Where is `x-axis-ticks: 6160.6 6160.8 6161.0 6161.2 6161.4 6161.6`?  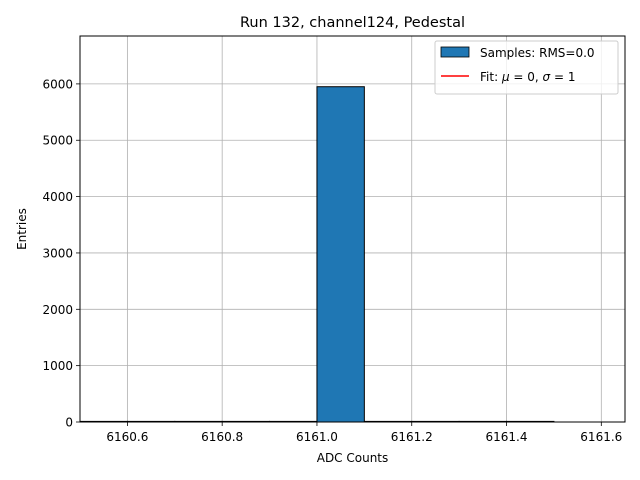 x-axis-ticks: 6160.6 6160.8 6161.0 6161.2 6161.4 6161.6 is located at coordinates (364, 433).